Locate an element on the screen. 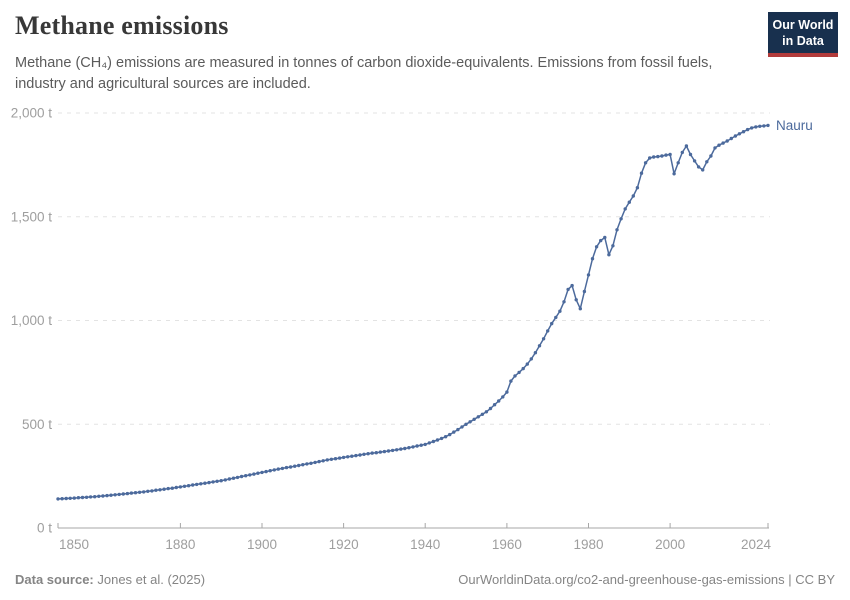  owid-logo: Our World in Data is located at coordinates (803, 34).